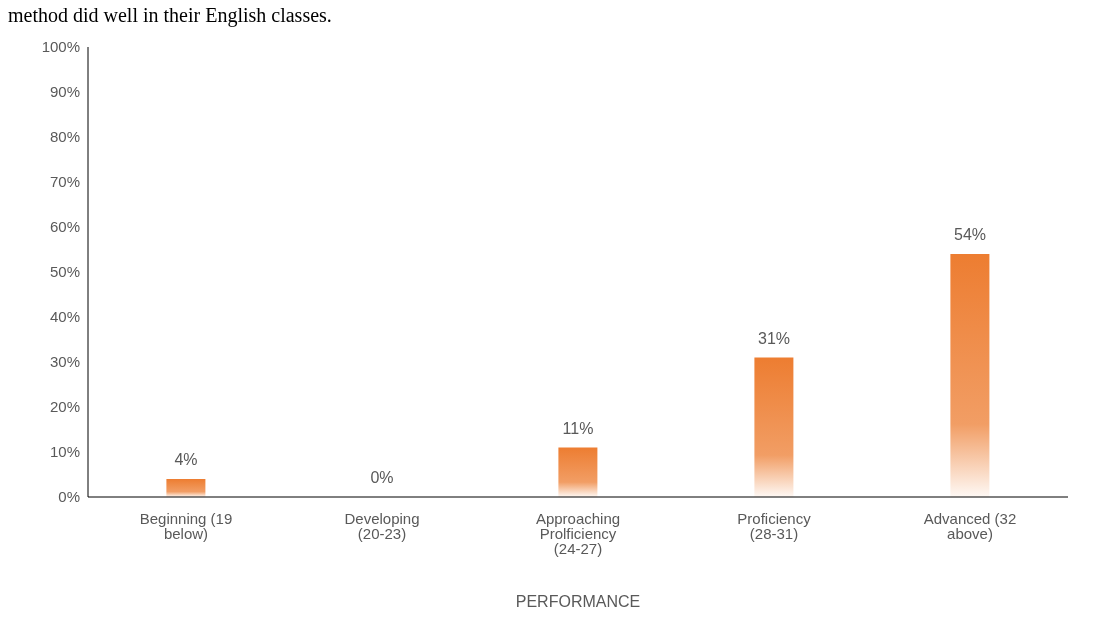 The image size is (1111, 639). Describe the element at coordinates (578, 533) in the screenshot. I see `x-tick-label: Approaching Prolficiency (24-27)` at that location.